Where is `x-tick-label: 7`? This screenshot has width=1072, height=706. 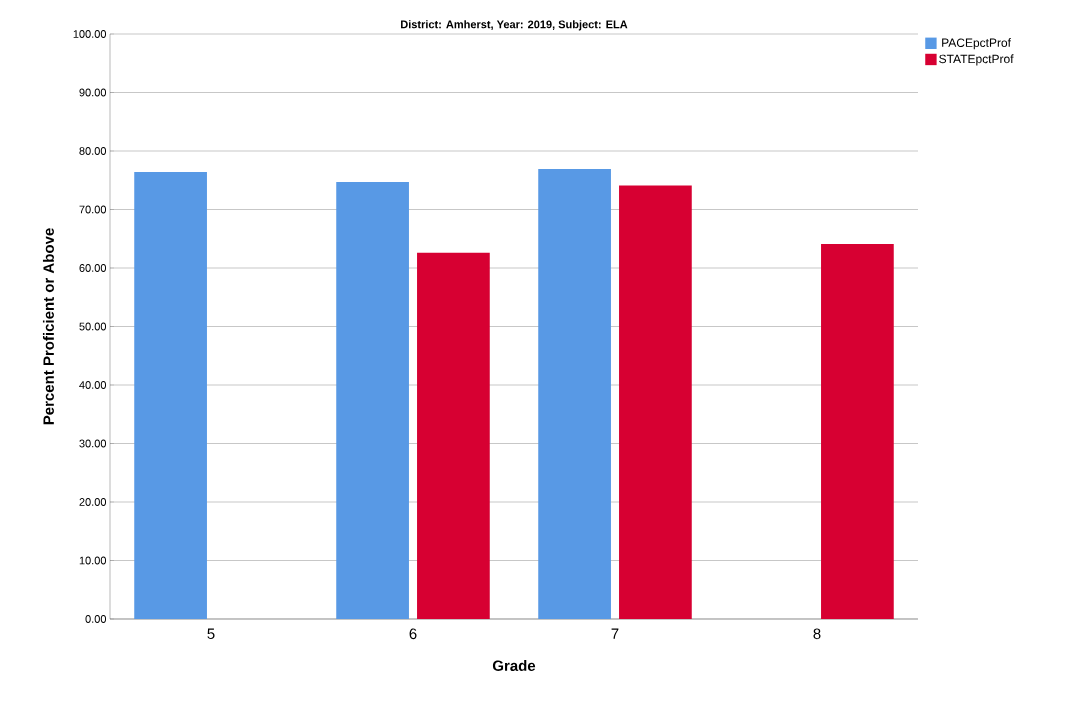 x-tick-label: 7 is located at coordinates (615, 633).